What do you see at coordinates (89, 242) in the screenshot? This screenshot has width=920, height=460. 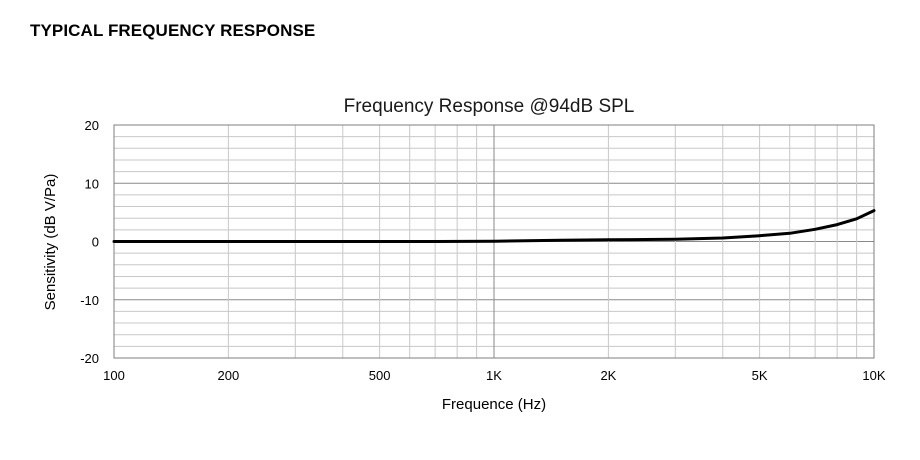 I see `y-axis-ticks: 20 10 0 -10 -20` at bounding box center [89, 242].